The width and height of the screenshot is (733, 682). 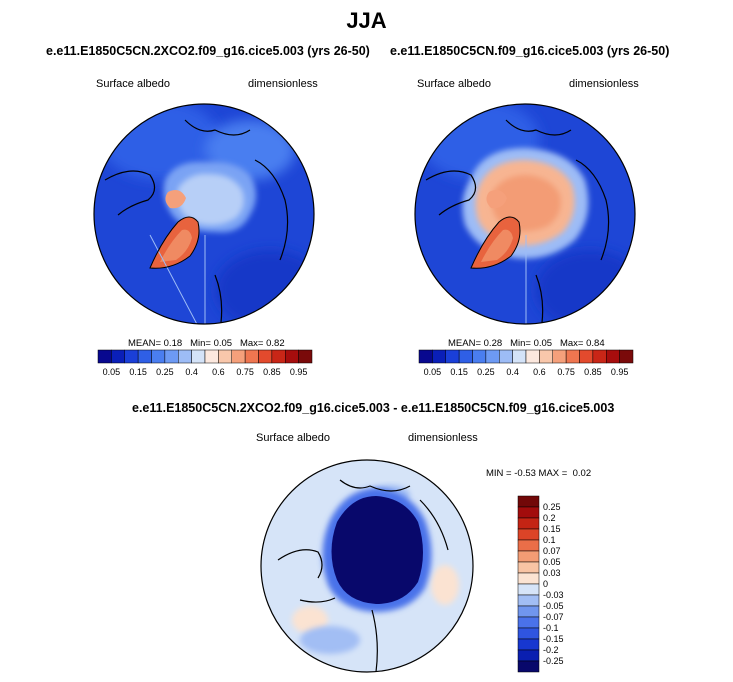 What do you see at coordinates (363, 575) in the screenshot?
I see `diff-map-coastline` at bounding box center [363, 575].